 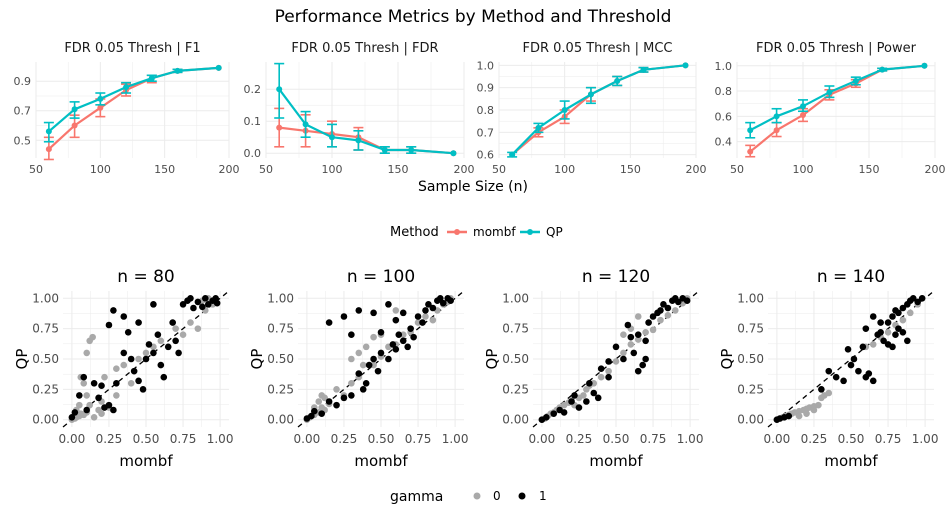 What do you see at coordinates (473, 187) in the screenshot?
I see `top-x-axis-title: Sample Size (n)` at bounding box center [473, 187].